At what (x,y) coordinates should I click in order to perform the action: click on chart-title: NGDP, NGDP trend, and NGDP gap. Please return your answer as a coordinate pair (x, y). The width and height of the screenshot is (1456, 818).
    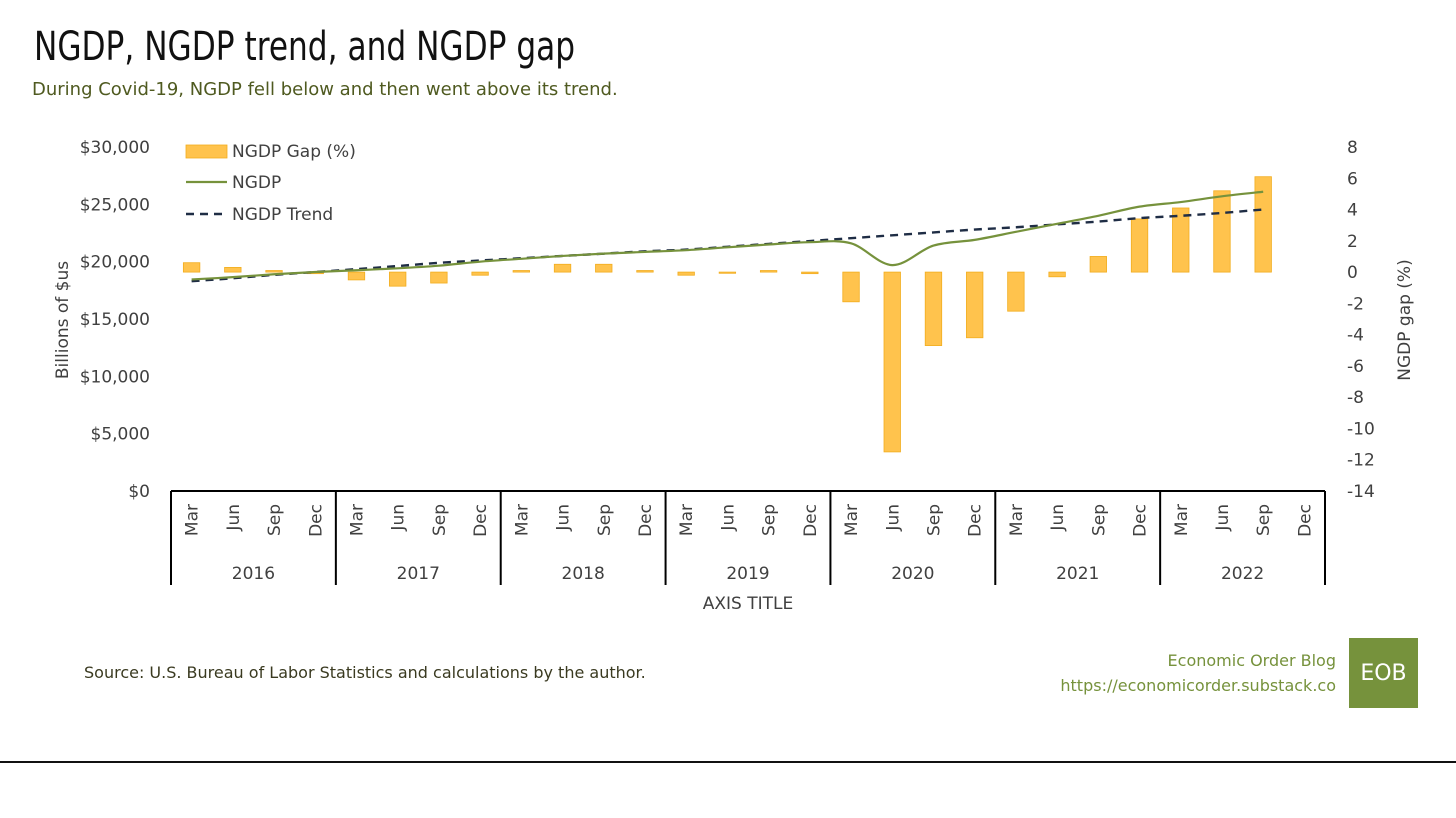
    Looking at the image, I should click on (305, 47).